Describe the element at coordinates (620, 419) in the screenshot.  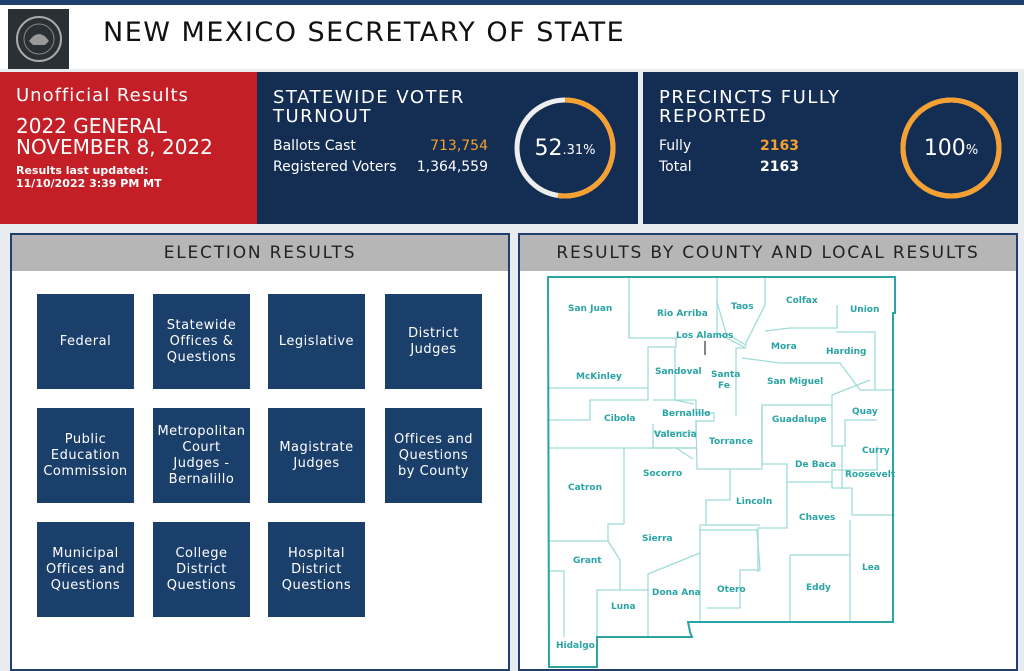
I see `county-label: Cibola` at that location.